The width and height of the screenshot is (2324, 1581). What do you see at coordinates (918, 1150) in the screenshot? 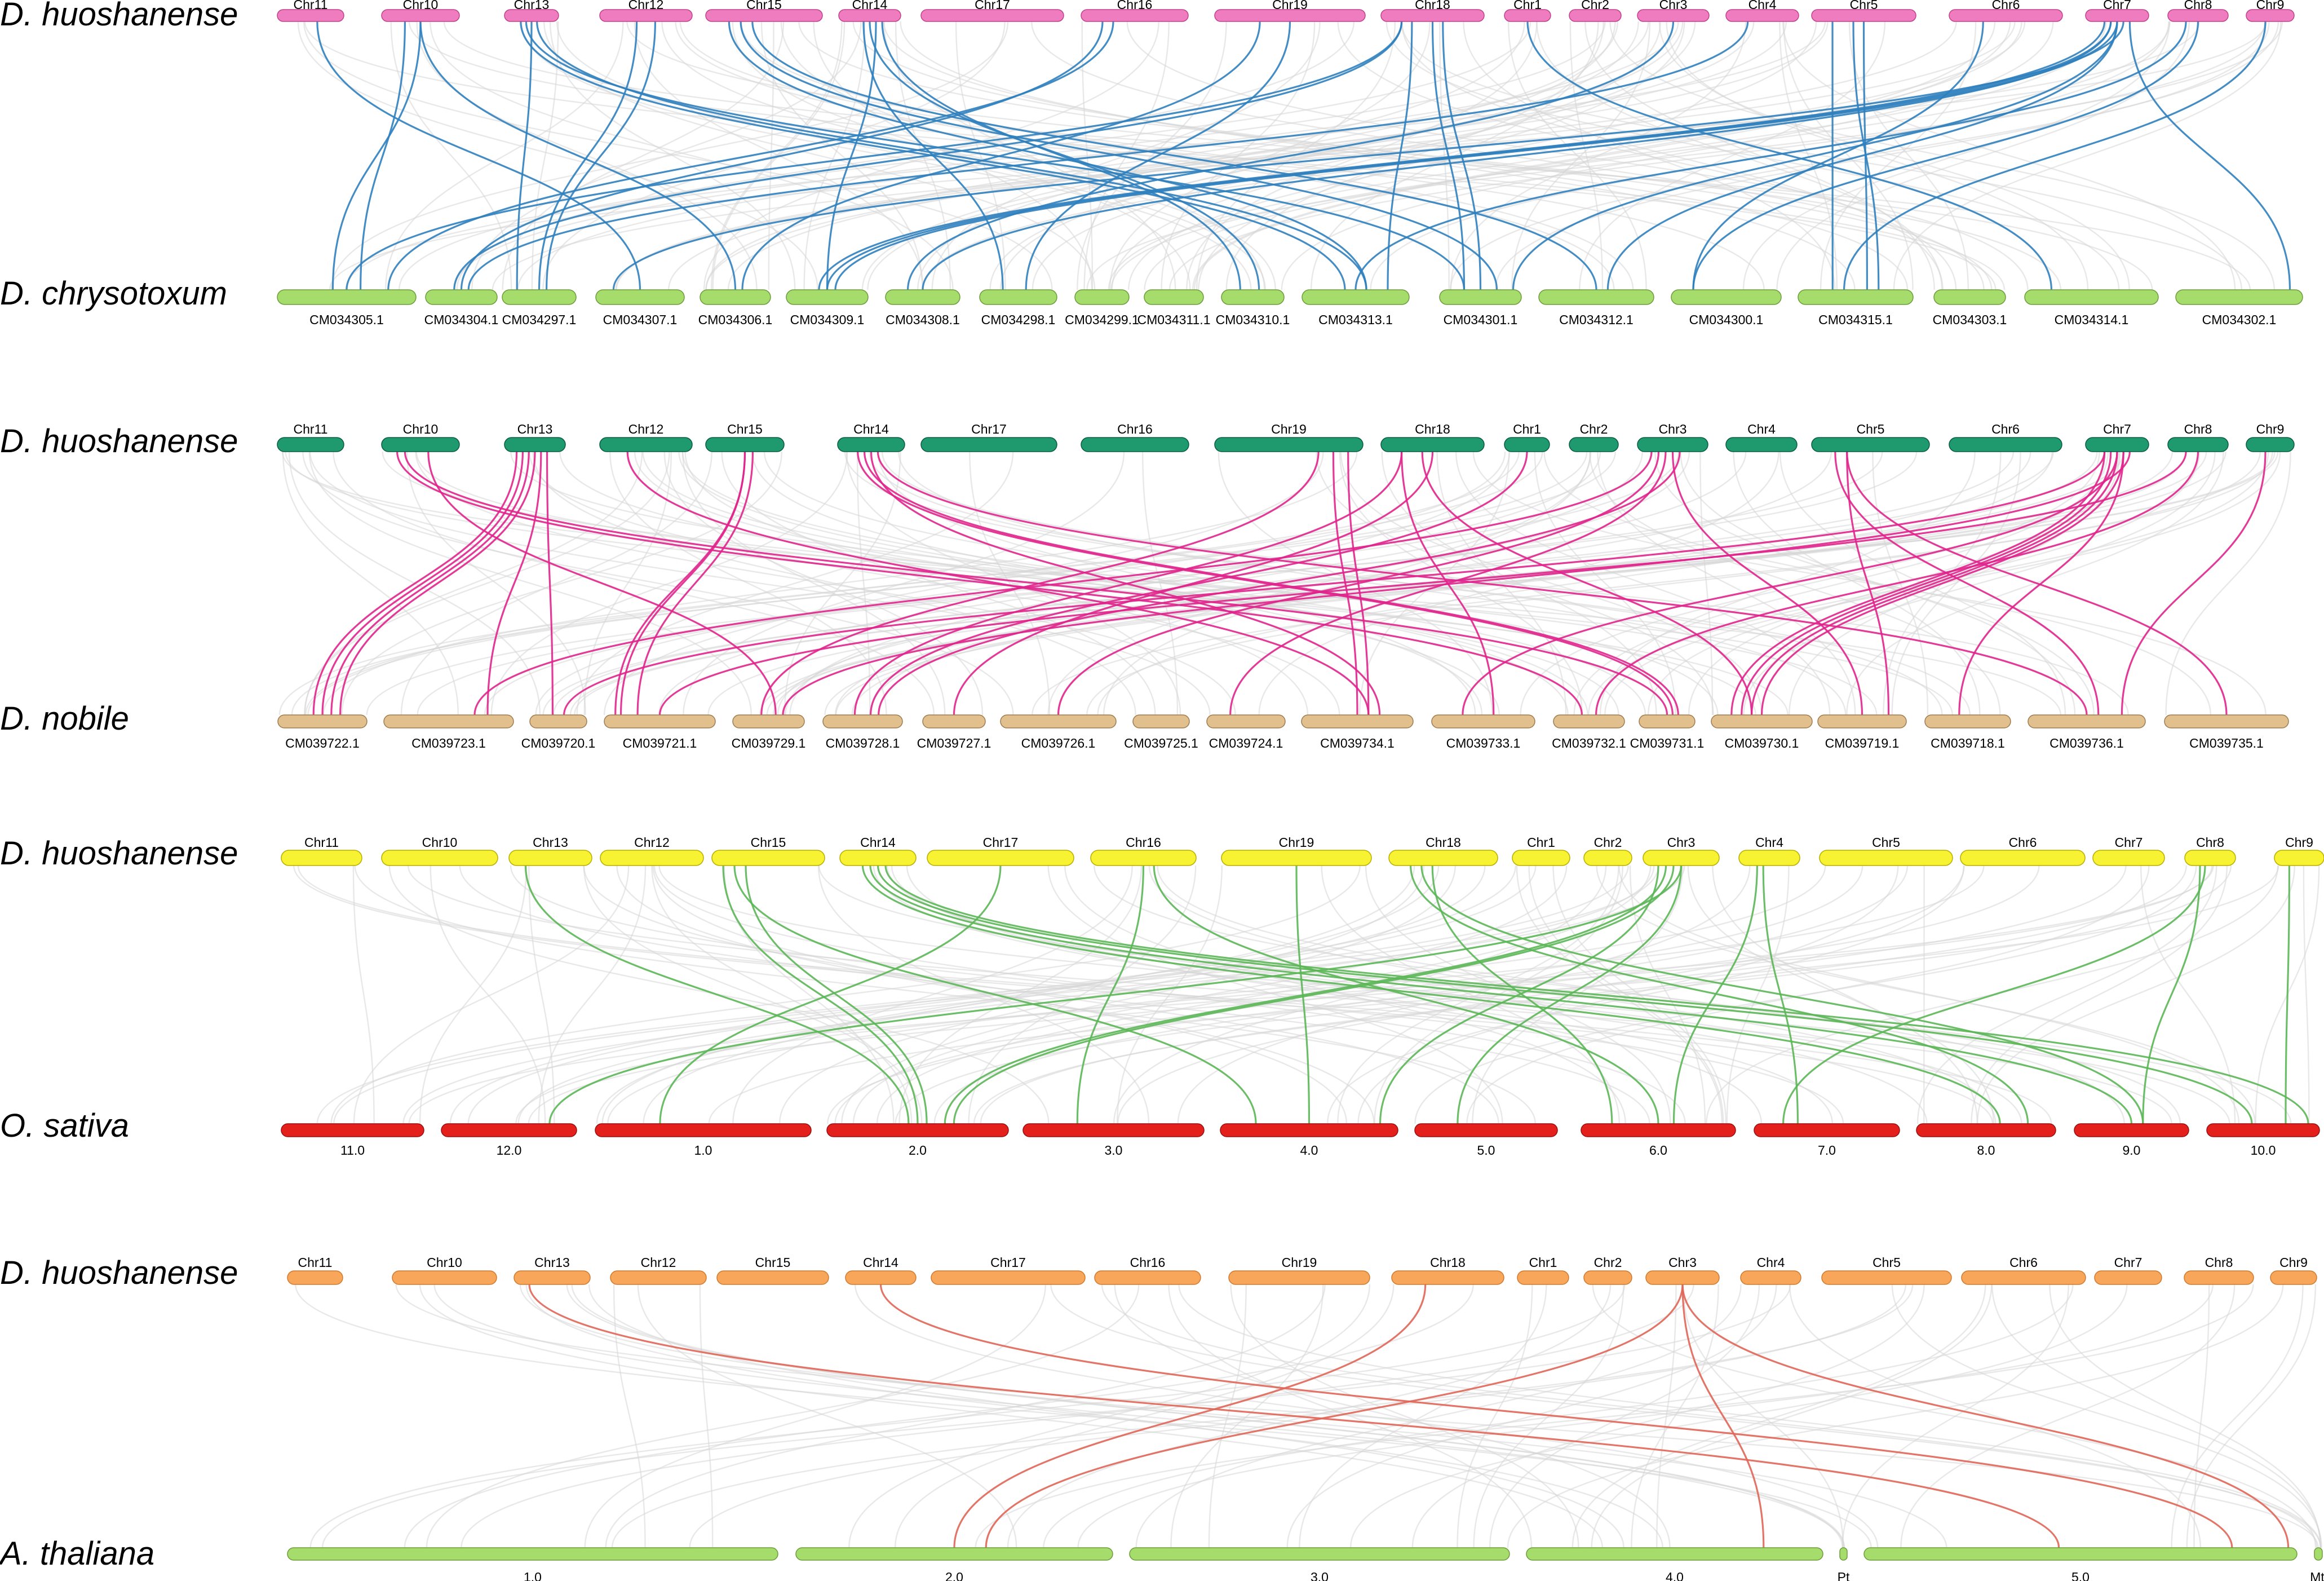
I see `bottom-chromosome-label: 2.0` at bounding box center [918, 1150].